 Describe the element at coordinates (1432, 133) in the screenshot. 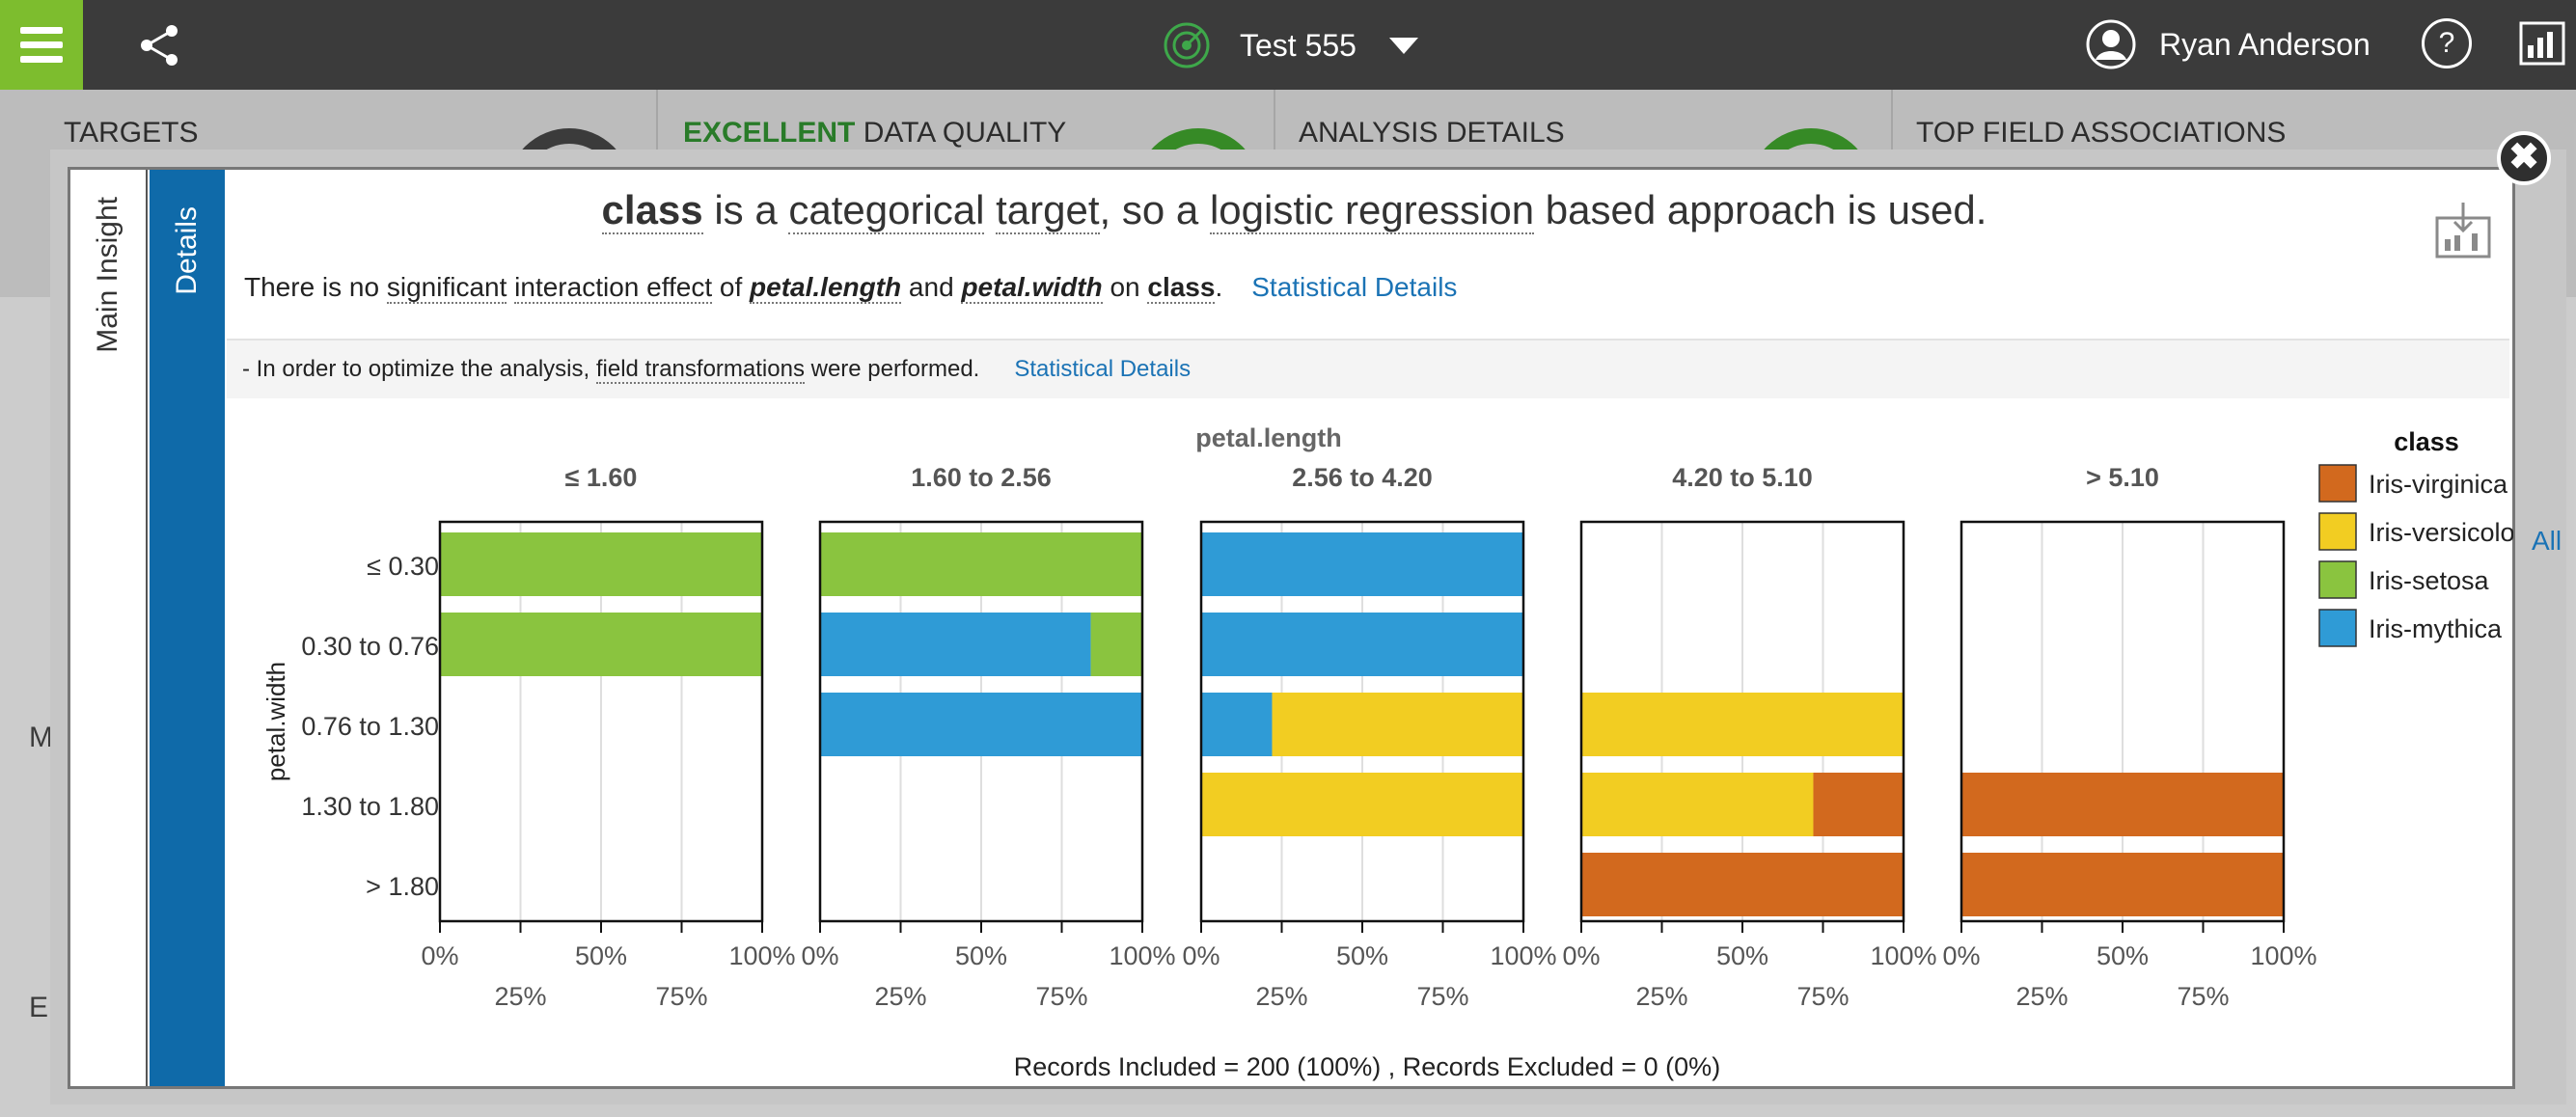

I see `card-title: ANALYSIS DETAILS` at that location.